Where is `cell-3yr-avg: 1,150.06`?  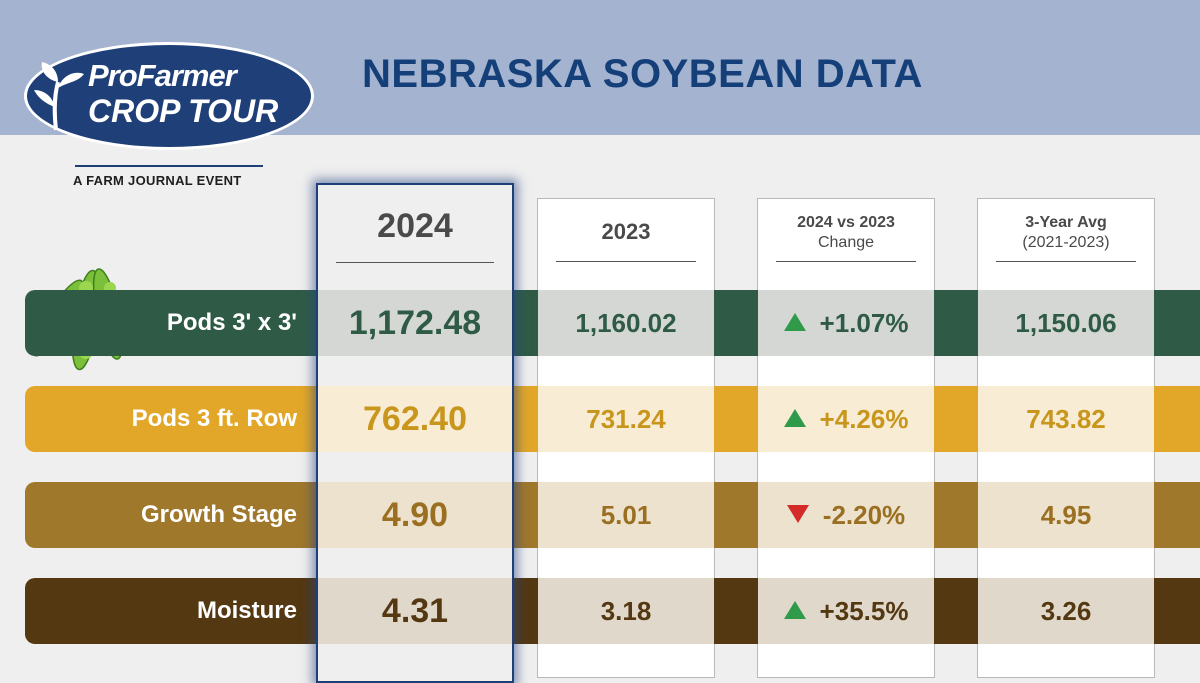
cell-3yr-avg: 1,150.06 is located at coordinates (1066, 323).